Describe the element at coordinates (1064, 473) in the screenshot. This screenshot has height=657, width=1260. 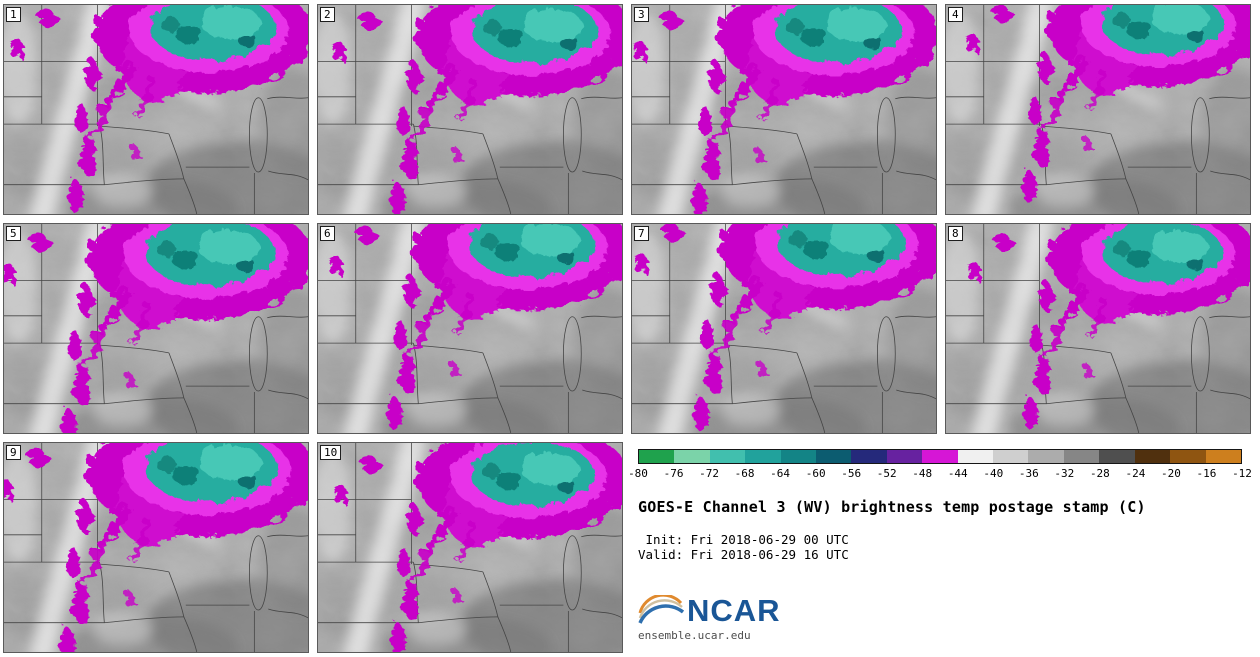
I see `colorbar-tick-label: -32` at that location.